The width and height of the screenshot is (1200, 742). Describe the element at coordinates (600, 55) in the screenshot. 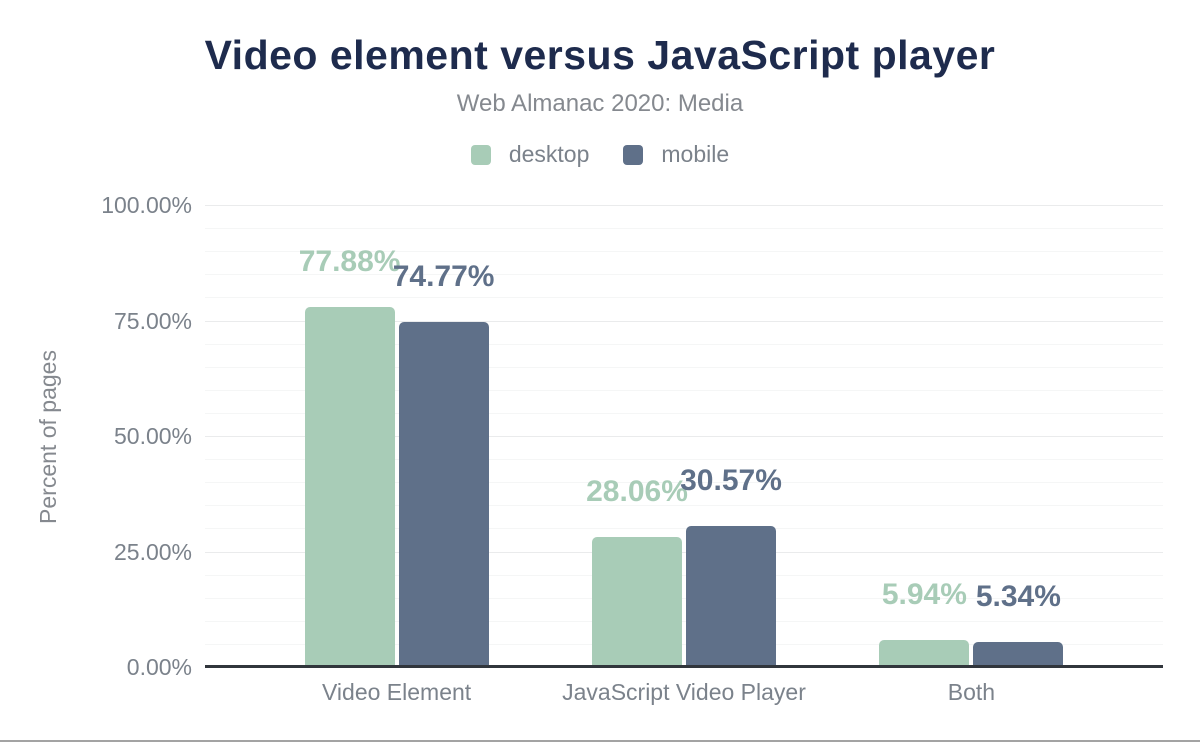

I see `chart-title: Video element versus JavaScript player` at that location.